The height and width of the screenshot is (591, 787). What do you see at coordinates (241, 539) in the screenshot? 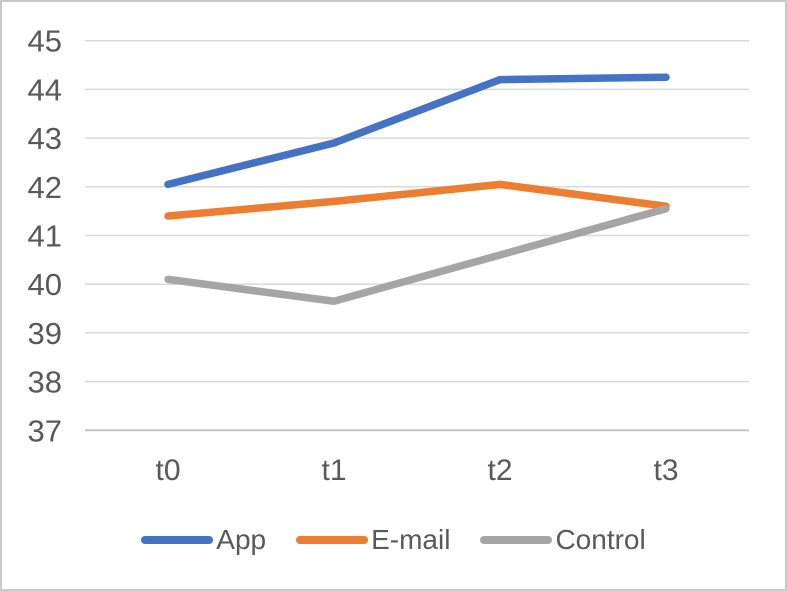
I see `legend-label-app: App` at bounding box center [241, 539].